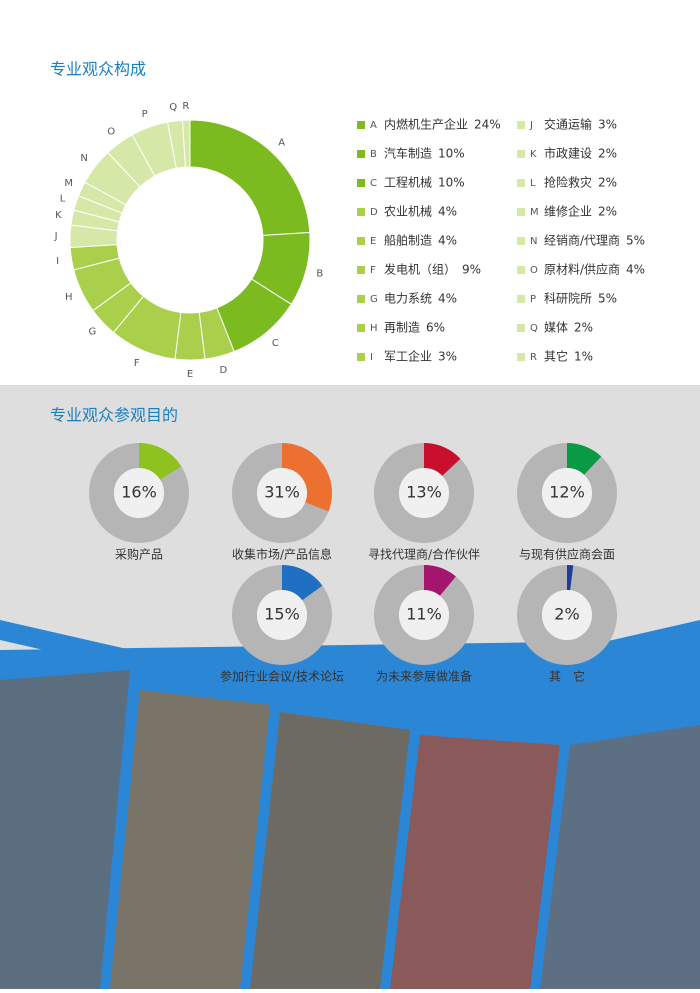 The width and height of the screenshot is (700, 993). I want to click on donut-slice, so click(186, 143).